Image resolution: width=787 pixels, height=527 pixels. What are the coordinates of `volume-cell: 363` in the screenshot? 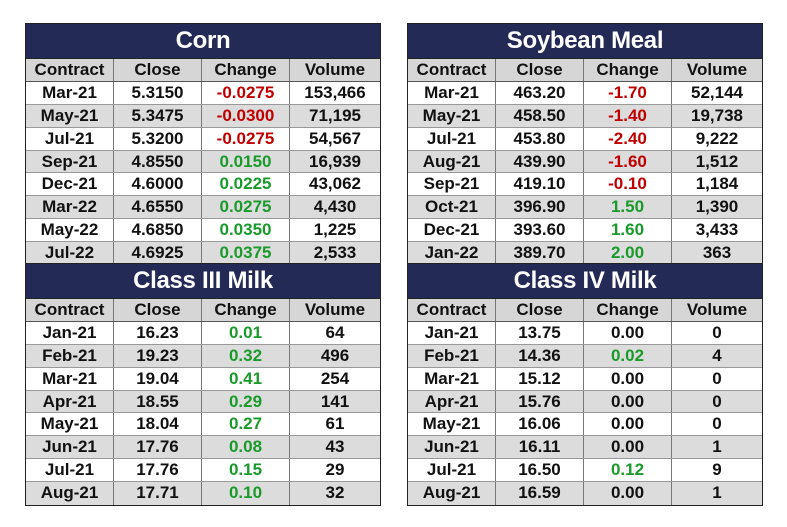 It's located at (717, 253).